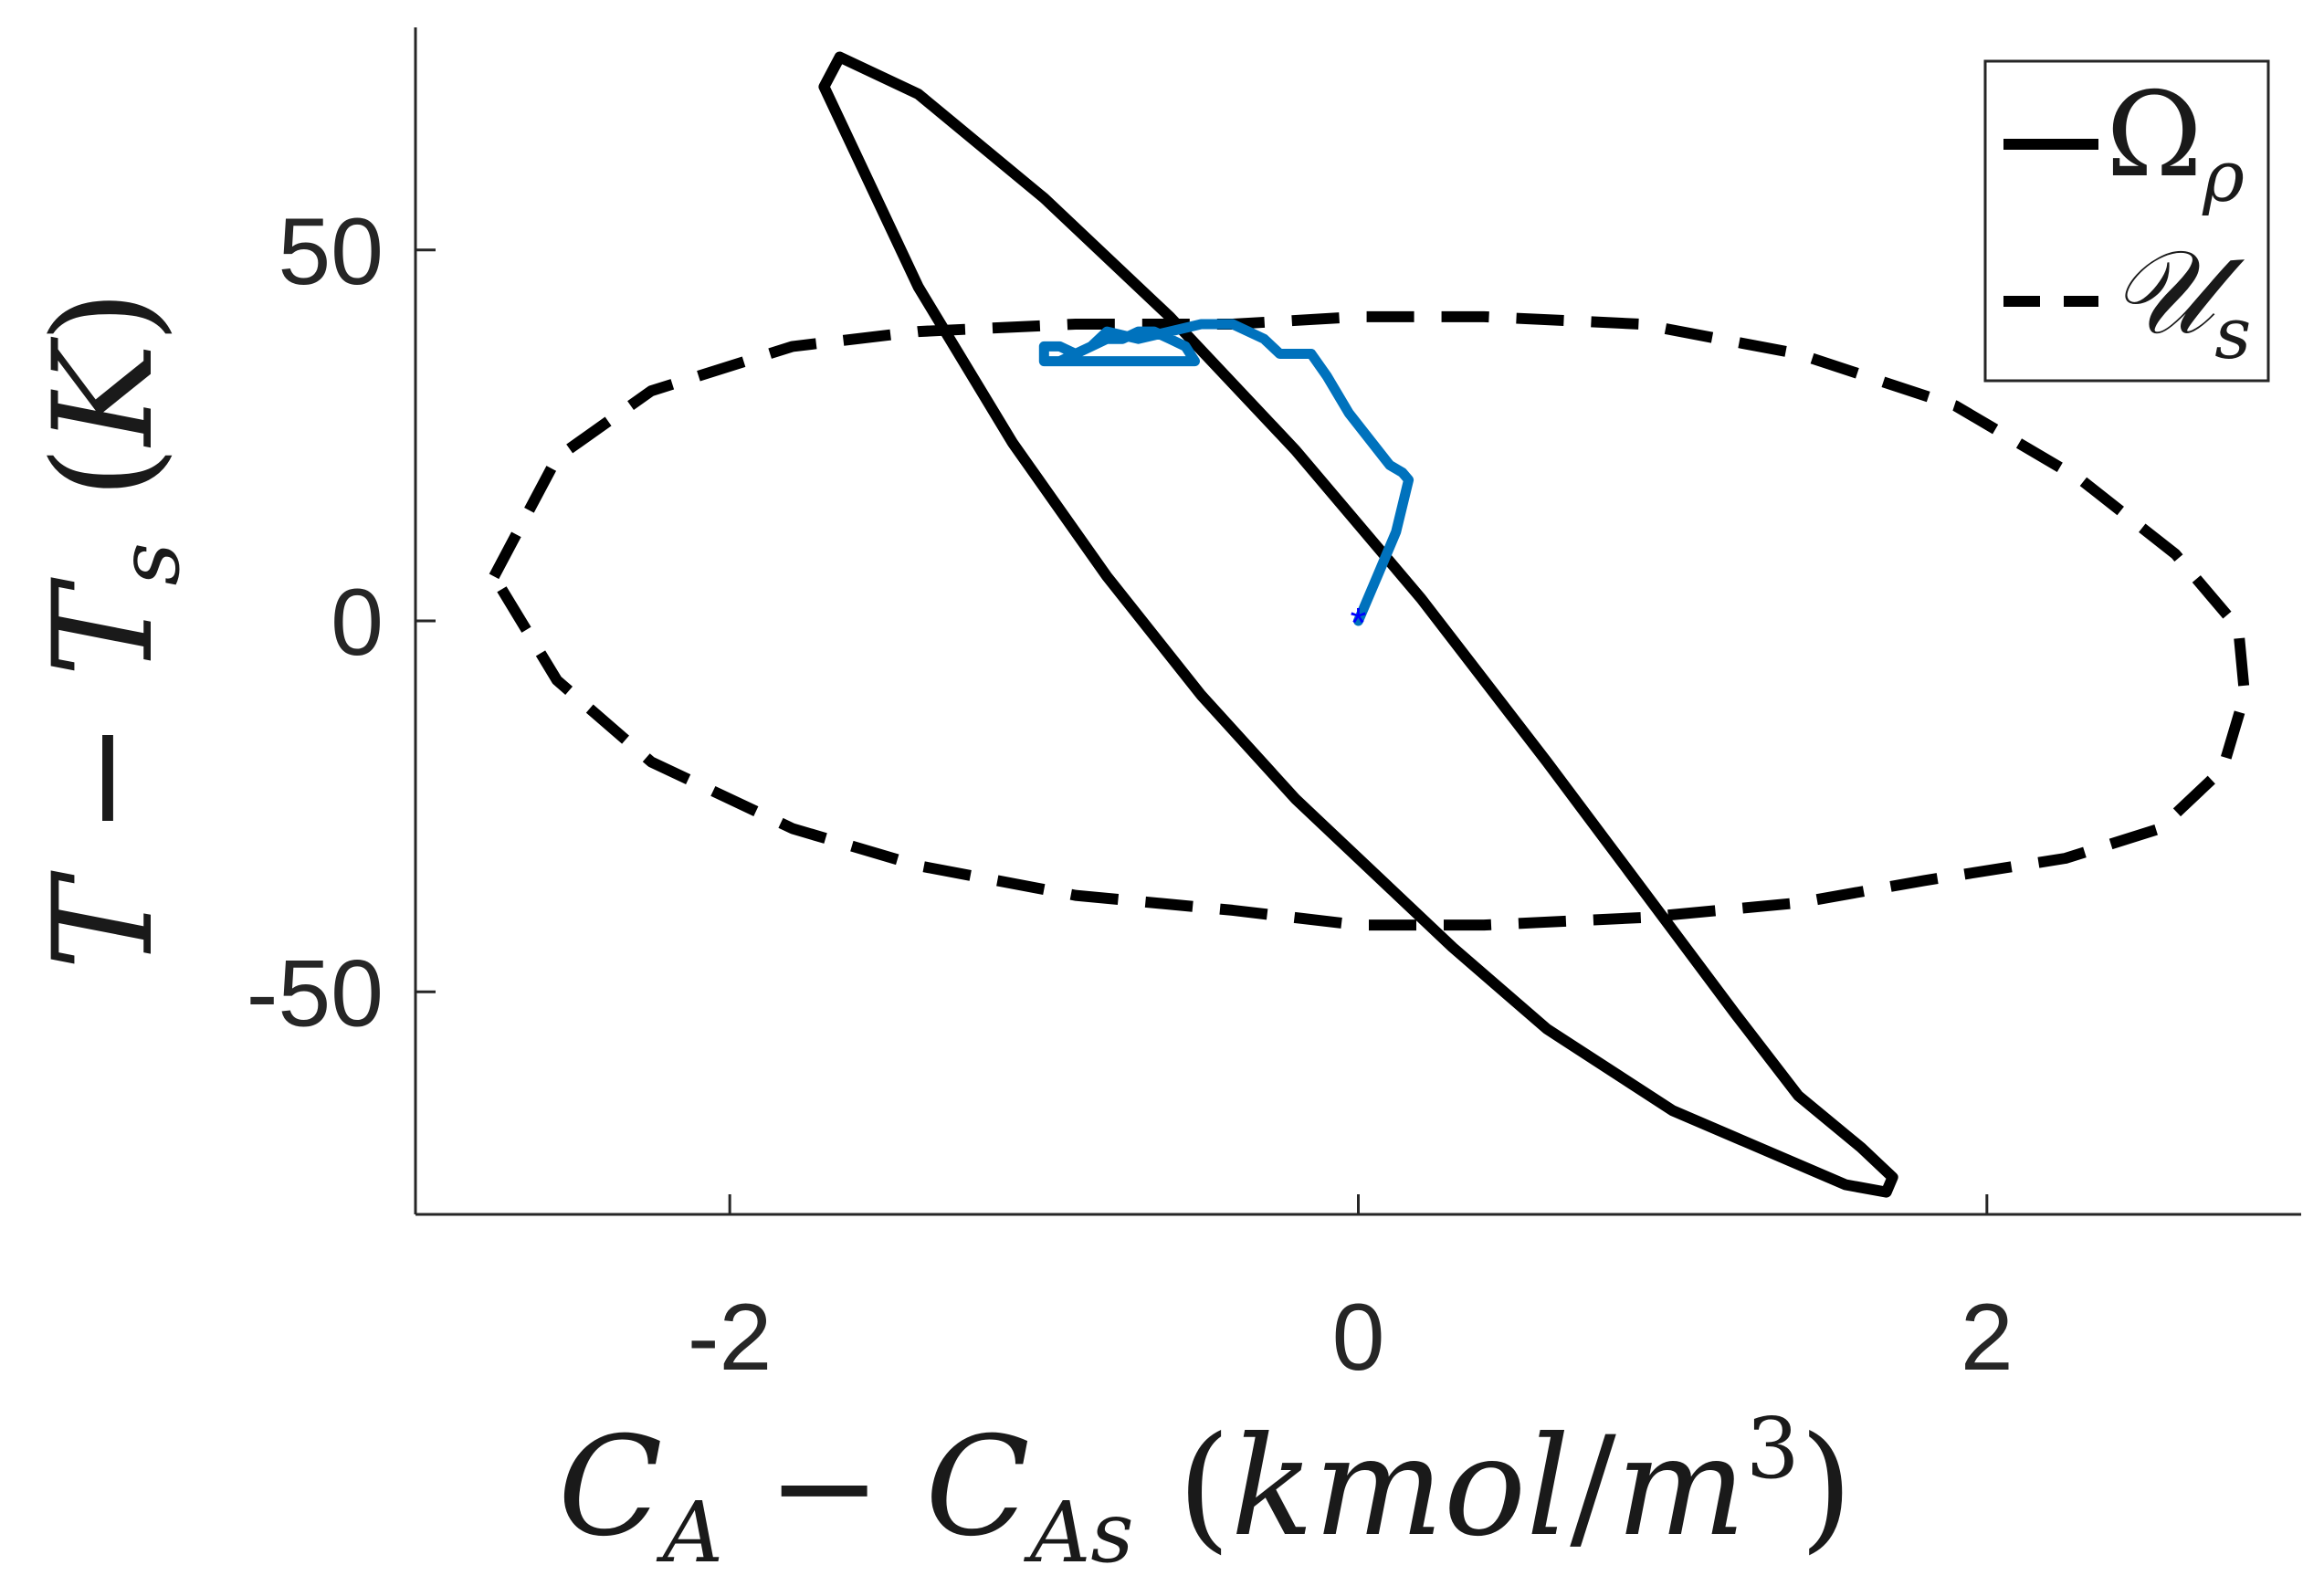 This screenshot has height=1586, width=2324. What do you see at coordinates (1226, 472) in the screenshot?
I see `series-line-trajectory` at bounding box center [1226, 472].